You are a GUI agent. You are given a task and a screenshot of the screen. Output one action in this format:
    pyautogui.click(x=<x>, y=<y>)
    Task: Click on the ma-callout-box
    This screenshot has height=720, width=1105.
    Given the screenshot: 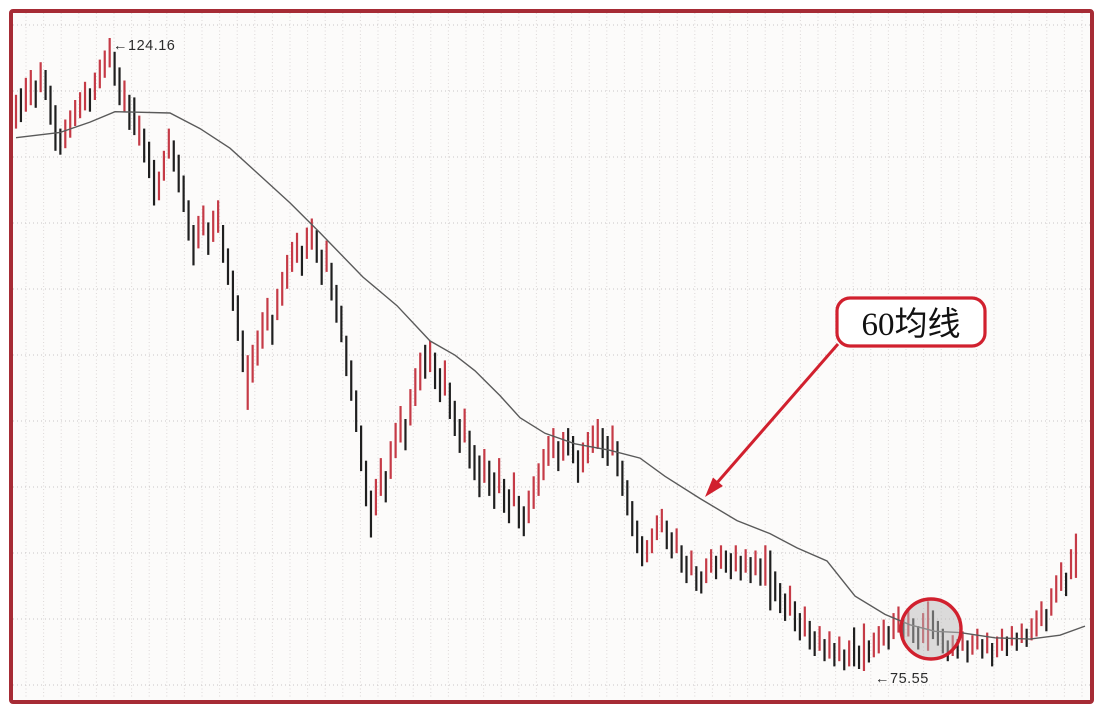 What is the action you would take?
    pyautogui.click(x=911, y=322)
    